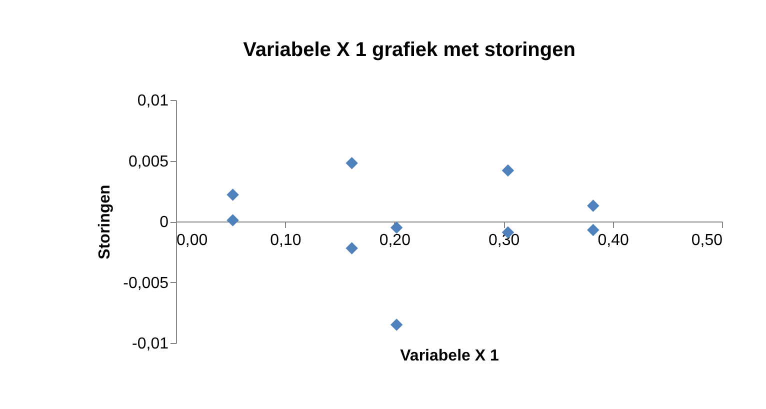 The width and height of the screenshot is (766, 409). What do you see at coordinates (105, 222) in the screenshot?
I see `y-axis-title: Storingen` at bounding box center [105, 222].